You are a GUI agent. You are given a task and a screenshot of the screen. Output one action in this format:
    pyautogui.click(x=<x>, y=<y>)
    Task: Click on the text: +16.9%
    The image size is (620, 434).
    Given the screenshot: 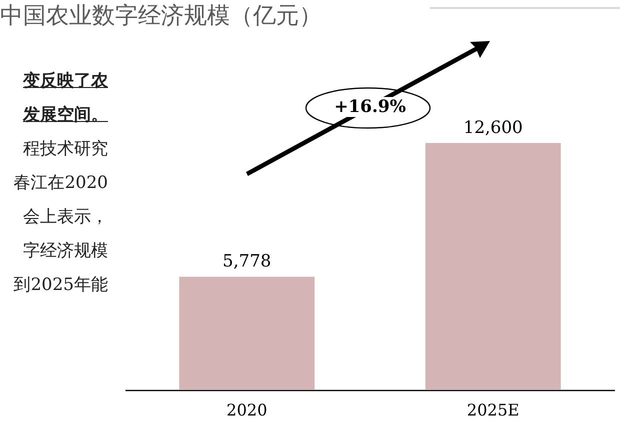 What is the action you would take?
    pyautogui.click(x=370, y=107)
    